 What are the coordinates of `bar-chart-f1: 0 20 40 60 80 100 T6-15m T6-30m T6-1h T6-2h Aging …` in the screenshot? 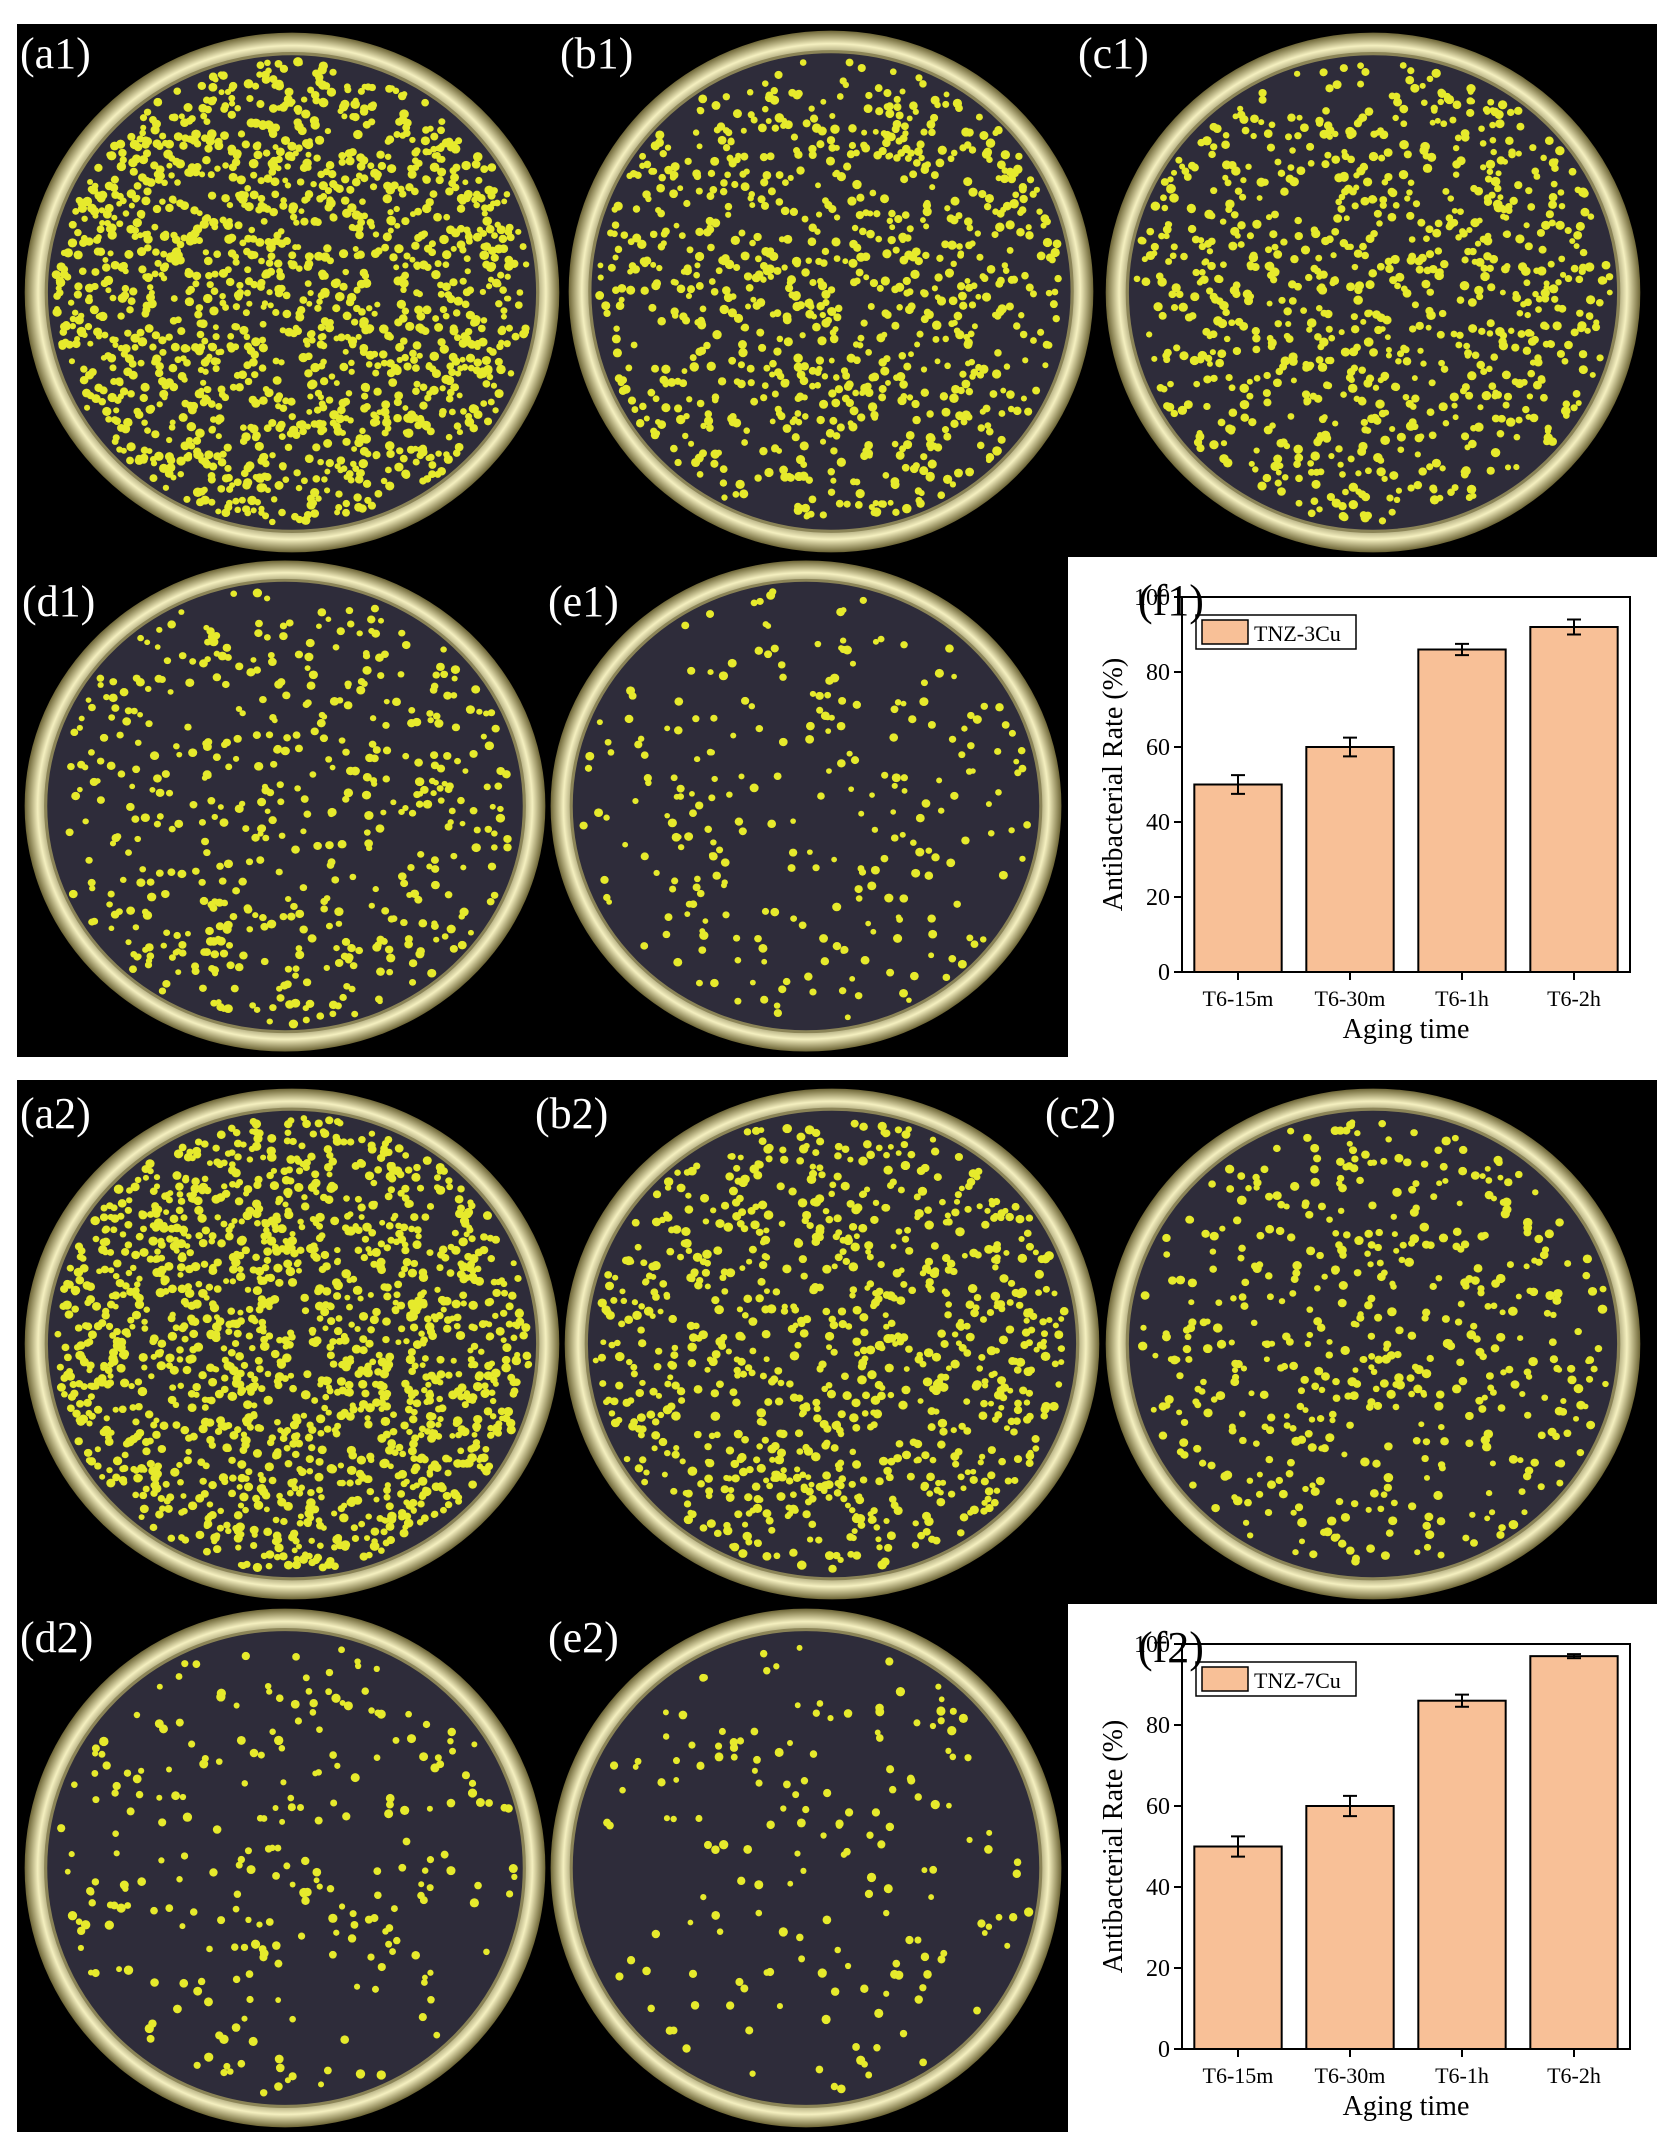 It's located at (1365, 814).